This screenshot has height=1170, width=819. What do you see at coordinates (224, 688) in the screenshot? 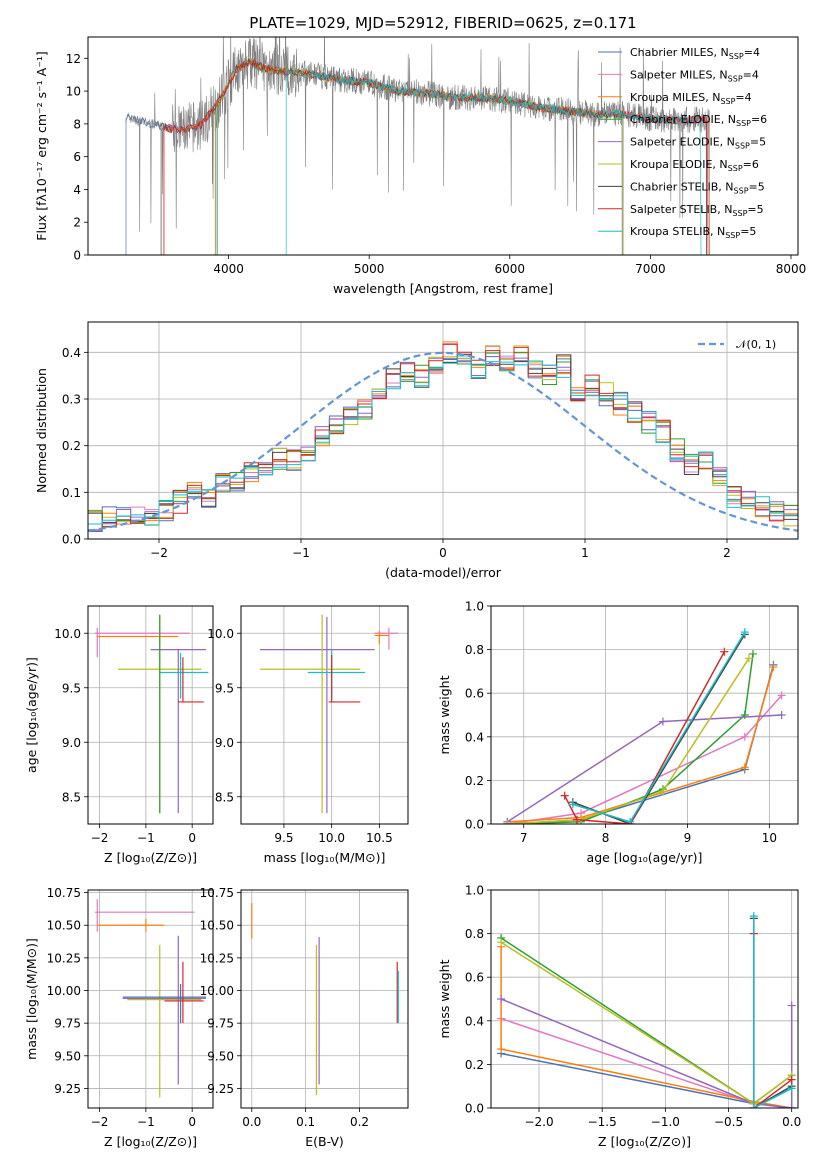
I see `y-tick-label: 9.5` at bounding box center [224, 688].